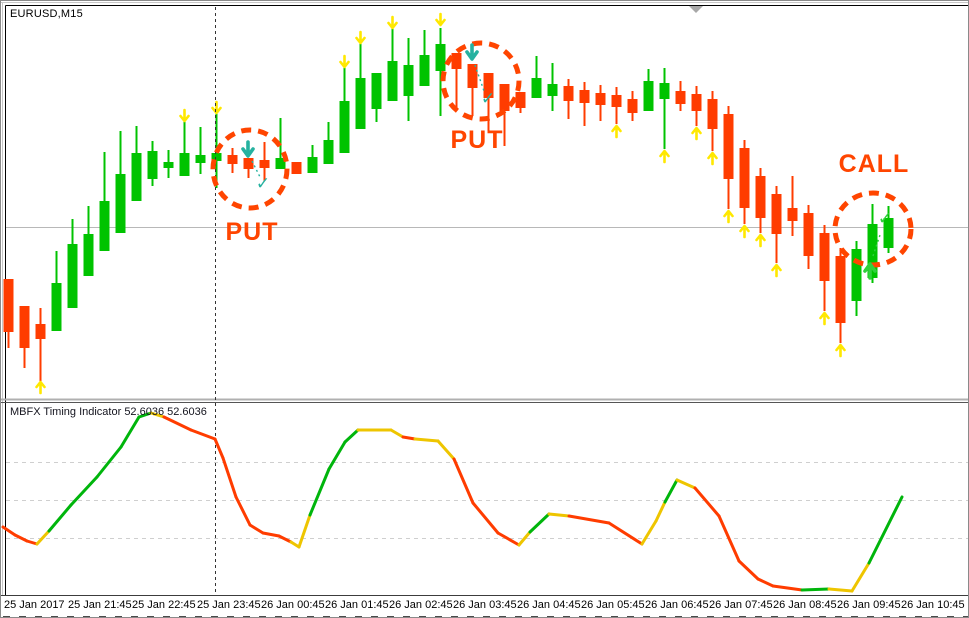  I want to click on signal-connector-line, so click(876, 245).